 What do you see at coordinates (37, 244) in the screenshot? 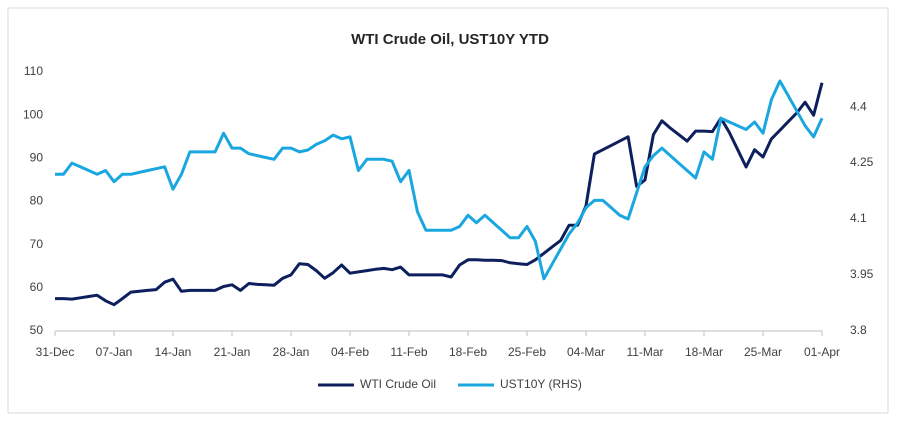
I see `y-tick-label: 70` at bounding box center [37, 244].